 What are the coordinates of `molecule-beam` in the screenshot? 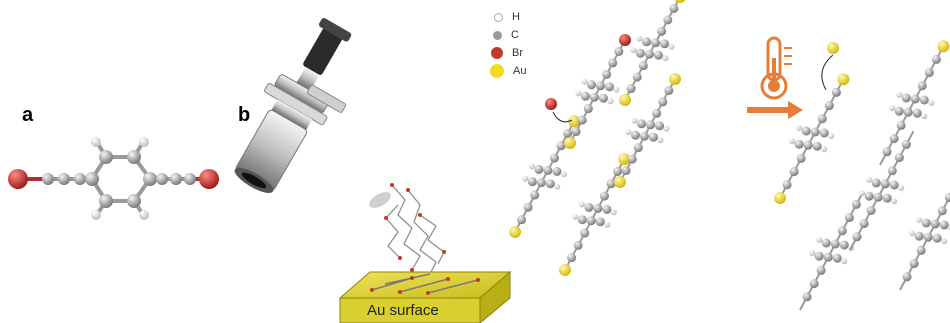 It's located at (415, 229).